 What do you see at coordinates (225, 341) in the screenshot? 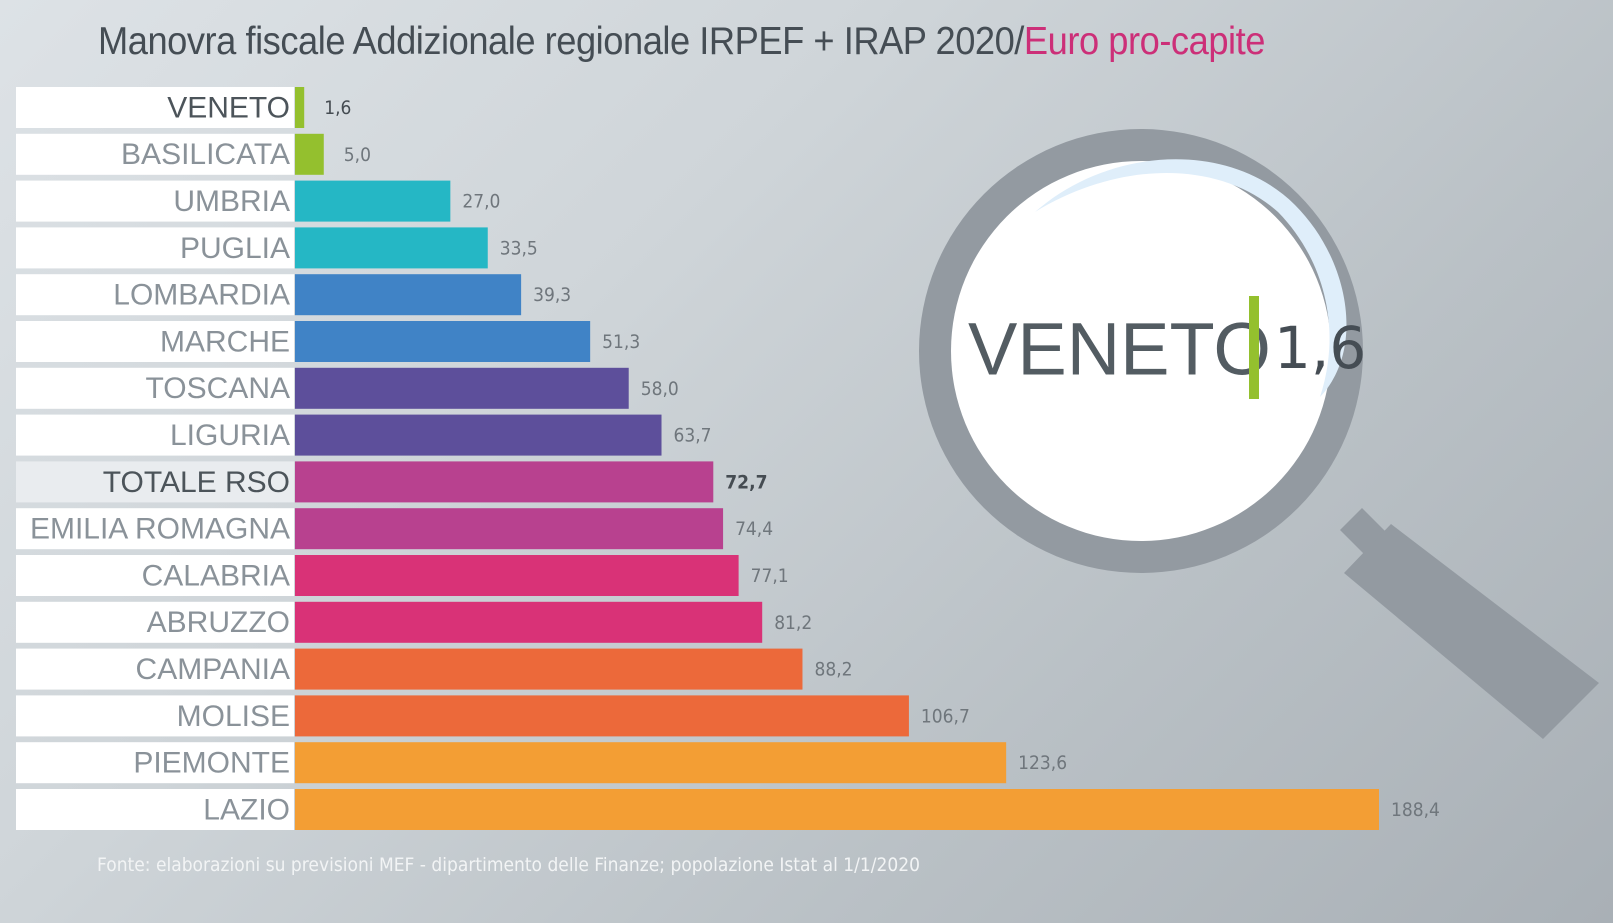
I see `category-label: MARCHE` at bounding box center [225, 341].